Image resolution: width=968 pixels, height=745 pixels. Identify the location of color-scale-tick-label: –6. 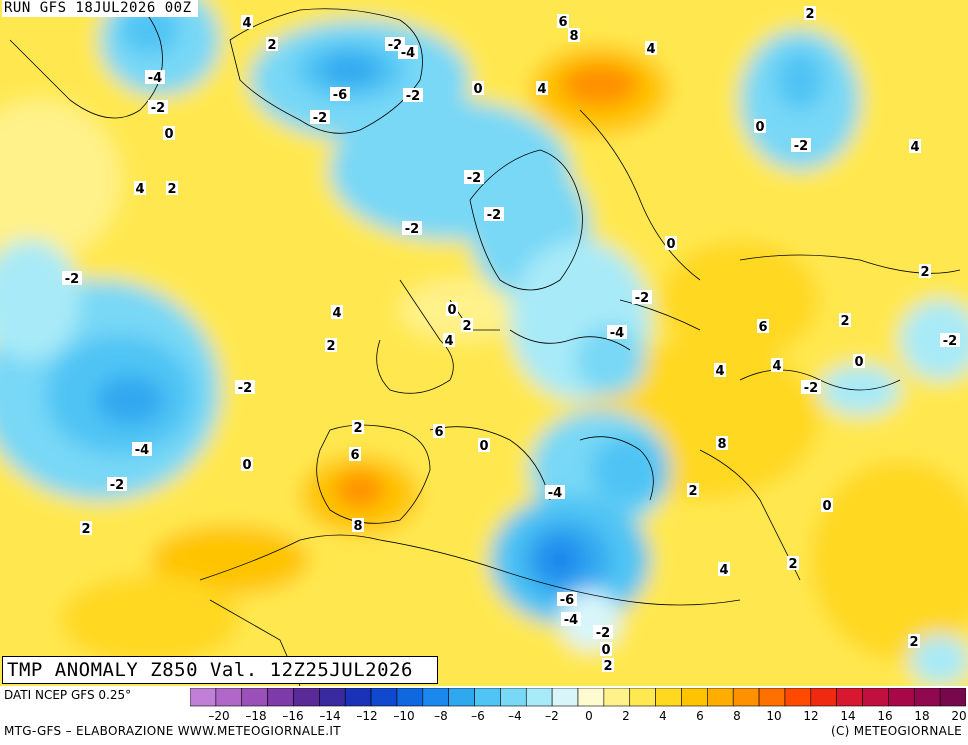
(478, 715).